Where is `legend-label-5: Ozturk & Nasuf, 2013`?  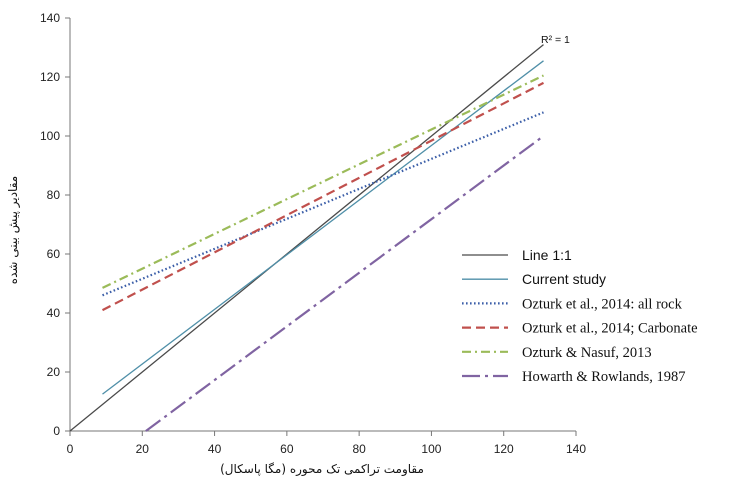
legend-label-5: Ozturk & Nasuf, 2013 is located at coordinates (587, 353).